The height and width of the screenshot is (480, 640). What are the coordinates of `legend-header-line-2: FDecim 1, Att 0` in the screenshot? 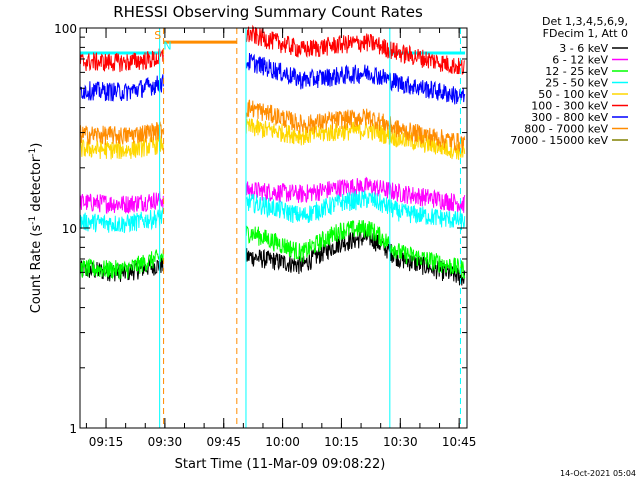 It's located at (585, 33).